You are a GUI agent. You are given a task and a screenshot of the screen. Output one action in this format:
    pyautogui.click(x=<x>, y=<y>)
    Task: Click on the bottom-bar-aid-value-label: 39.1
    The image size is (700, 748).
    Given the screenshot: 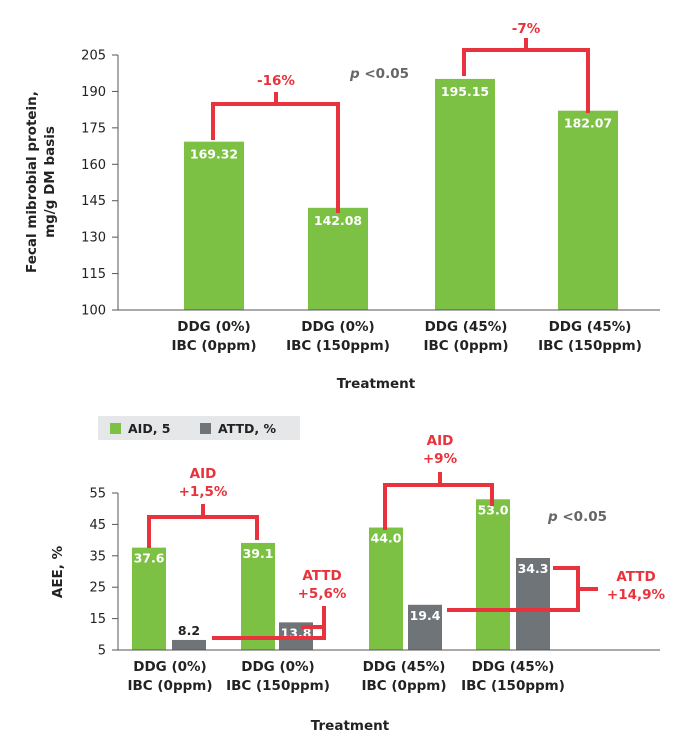 What is the action you would take?
    pyautogui.click(x=258, y=553)
    